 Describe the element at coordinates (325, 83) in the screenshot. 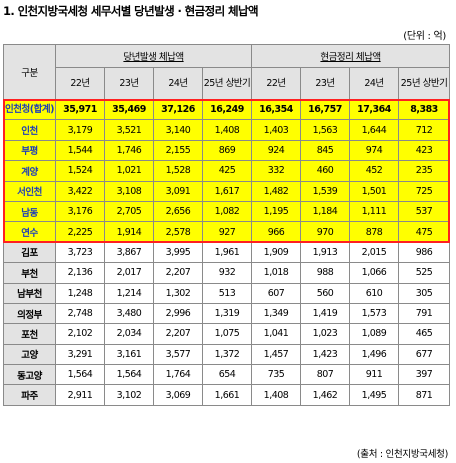

I see `header-year-cash-23: 23년` at that location.